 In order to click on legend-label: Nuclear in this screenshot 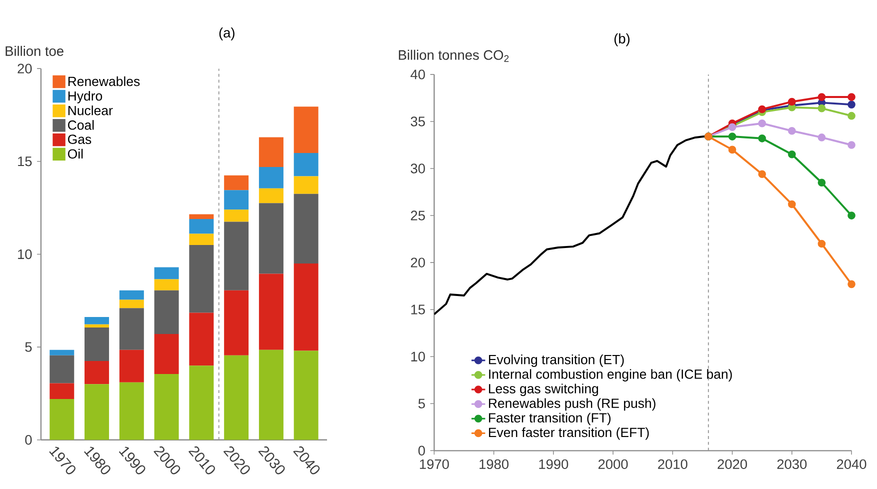, I will do `click(90, 111)`.